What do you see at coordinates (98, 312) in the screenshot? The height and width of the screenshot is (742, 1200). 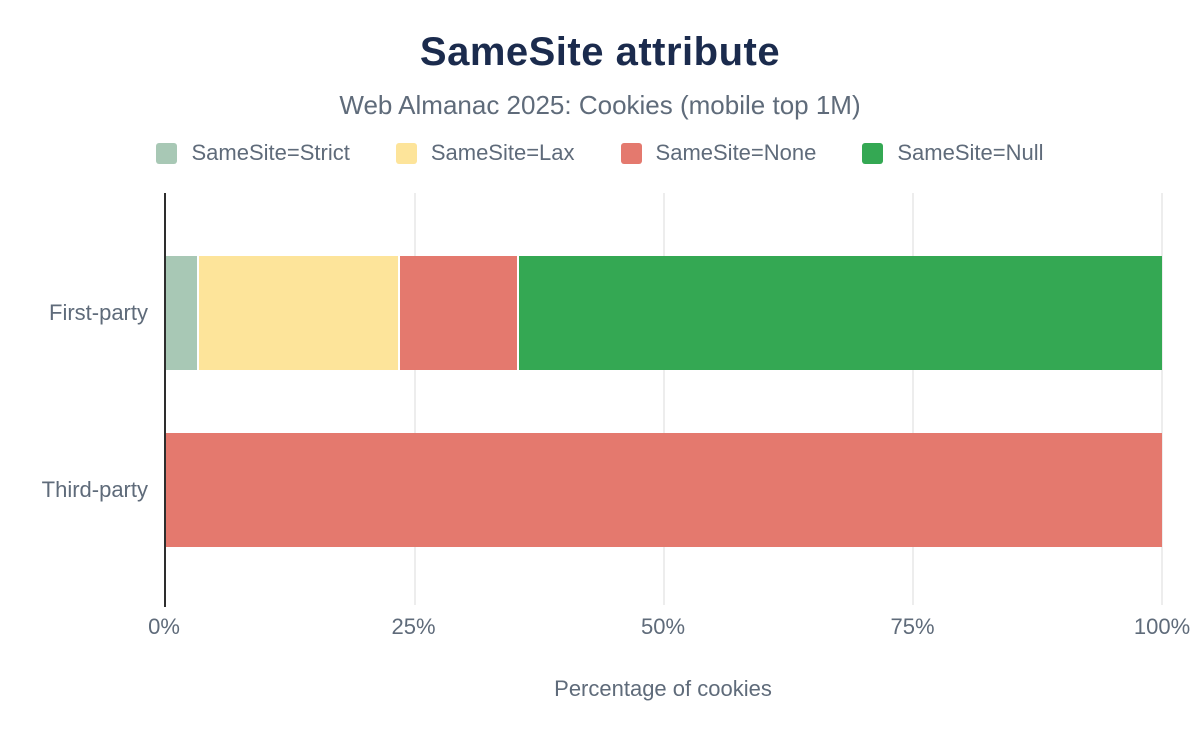 I see `y-axis-label-first-party: First-party` at bounding box center [98, 312].